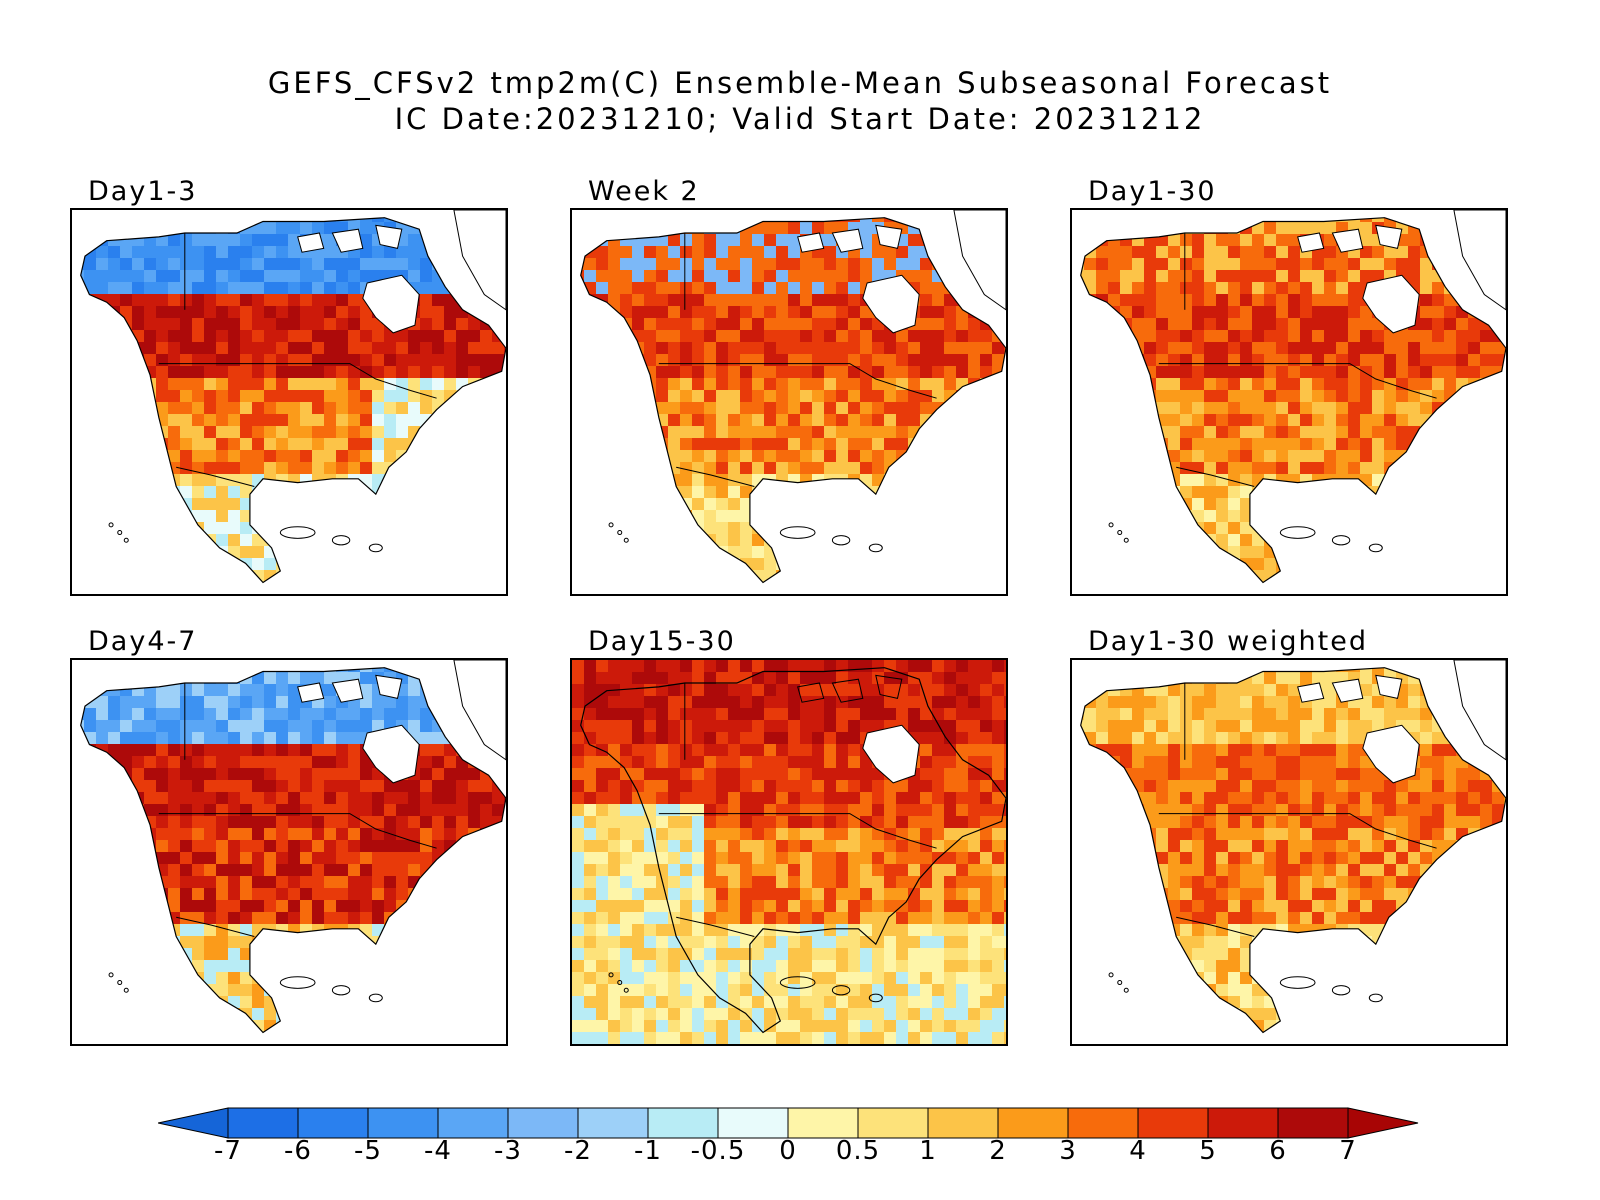 This screenshot has width=1600, height=1200. What do you see at coordinates (578, 1151) in the screenshot?
I see `colorbar-tick-label: -2` at bounding box center [578, 1151].